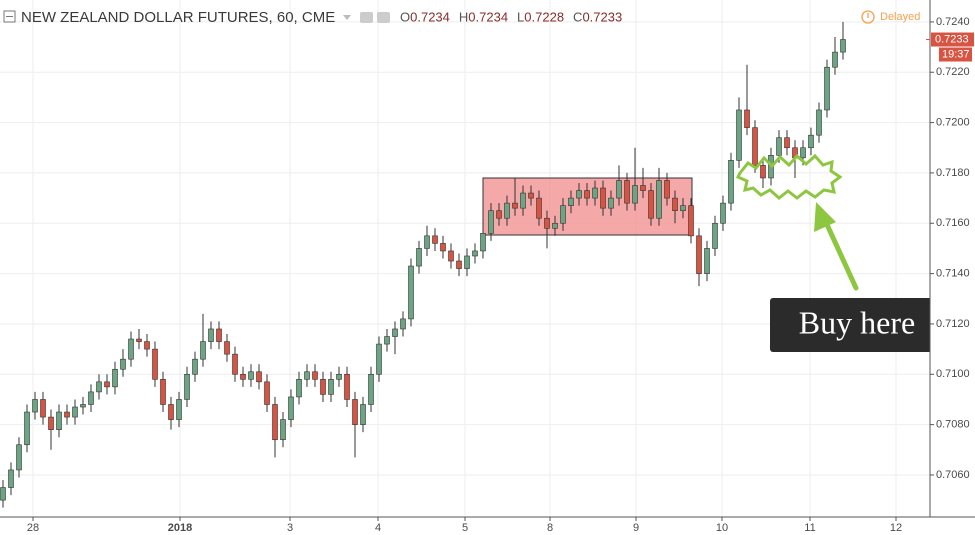 The image size is (975, 535). What do you see at coordinates (9, 16) in the screenshot?
I see `collapse-icon` at bounding box center [9, 16].